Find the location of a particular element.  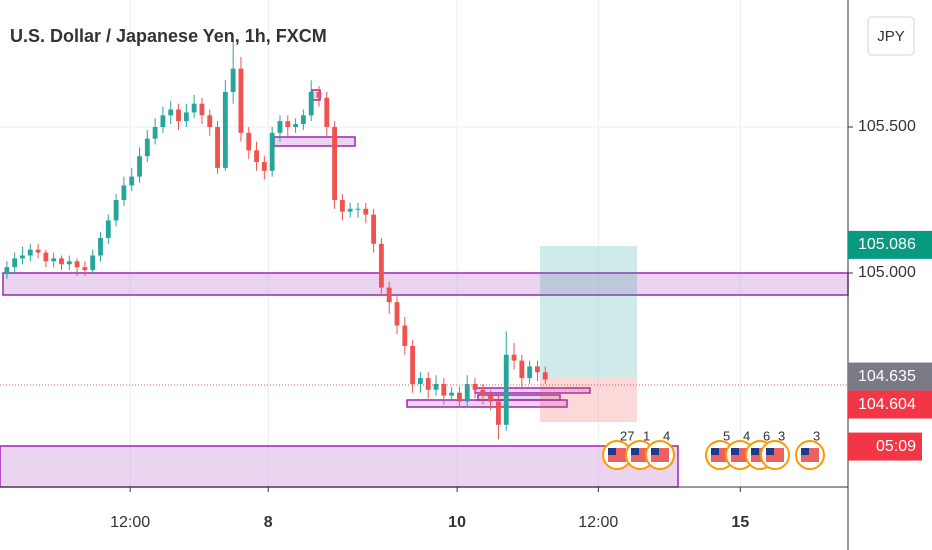

price-marker-label: 104.604 is located at coordinates (887, 404).